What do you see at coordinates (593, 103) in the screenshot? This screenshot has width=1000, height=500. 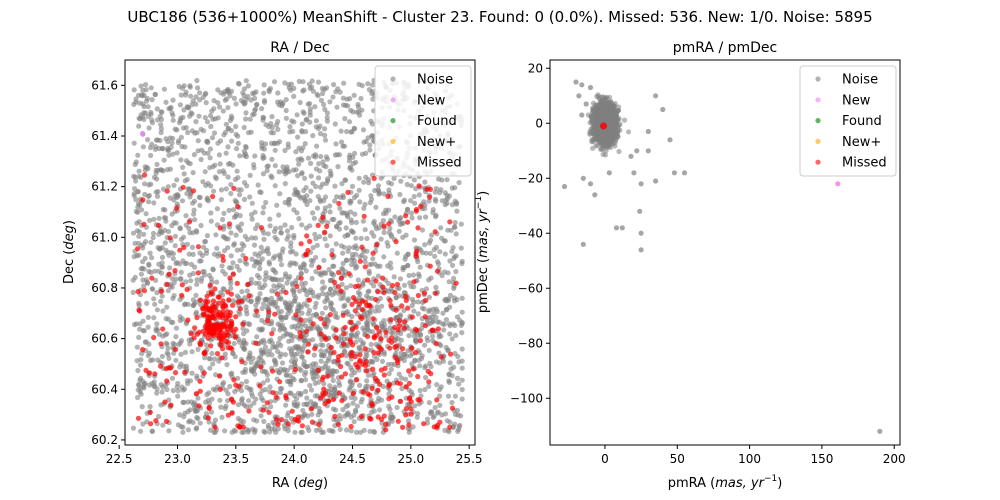 I see `pm-point-noise` at bounding box center [593, 103].